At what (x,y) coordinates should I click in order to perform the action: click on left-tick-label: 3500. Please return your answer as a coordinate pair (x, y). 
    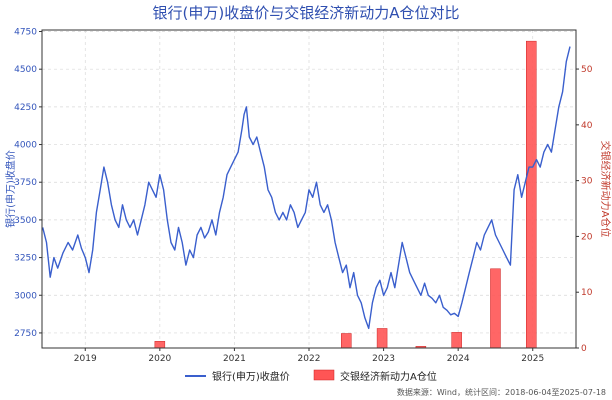
    Looking at the image, I should click on (25, 221).